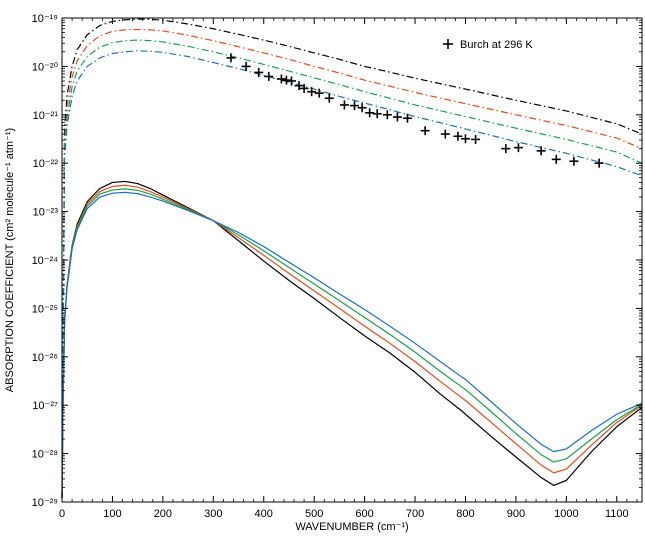 The width and height of the screenshot is (645, 536). I want to click on y-tick-label: 10⁻²², so click(46, 164).